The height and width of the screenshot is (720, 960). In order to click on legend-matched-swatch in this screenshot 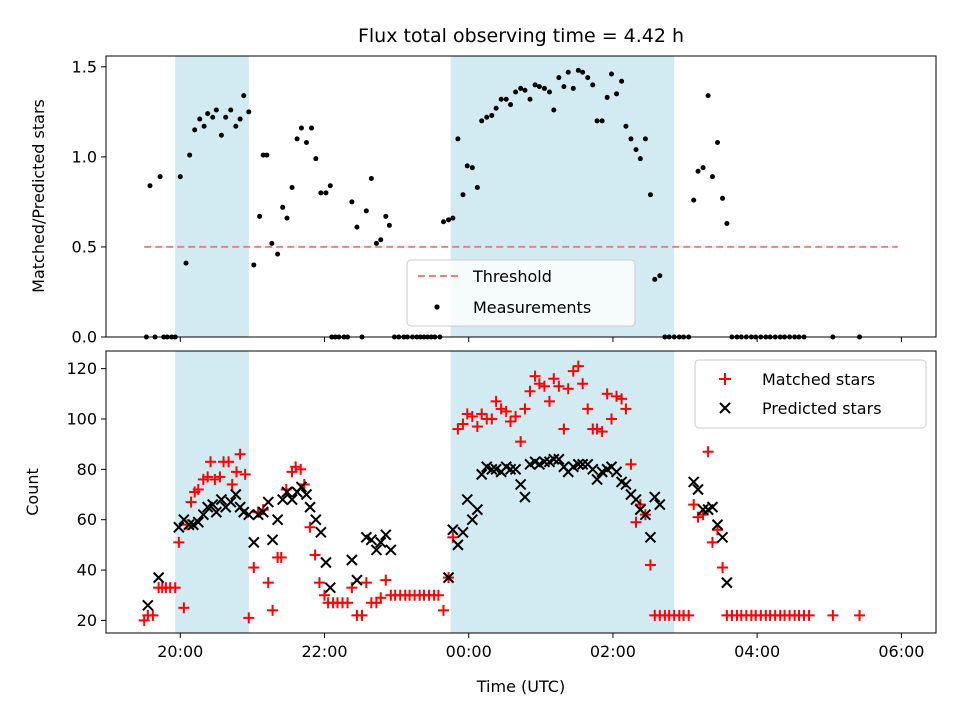, I will do `click(725, 379)`.